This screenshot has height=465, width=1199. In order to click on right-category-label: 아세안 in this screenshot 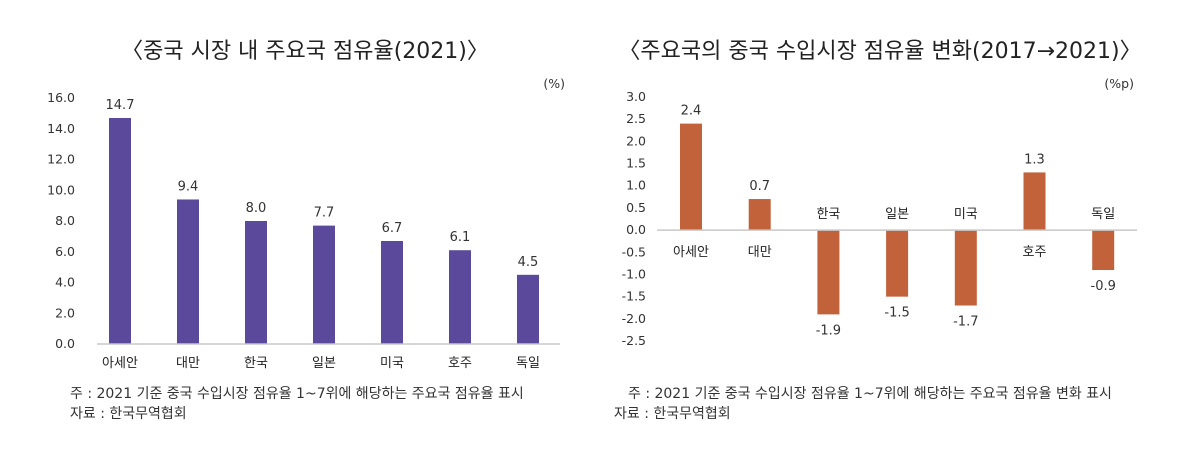, I will do `click(691, 252)`.